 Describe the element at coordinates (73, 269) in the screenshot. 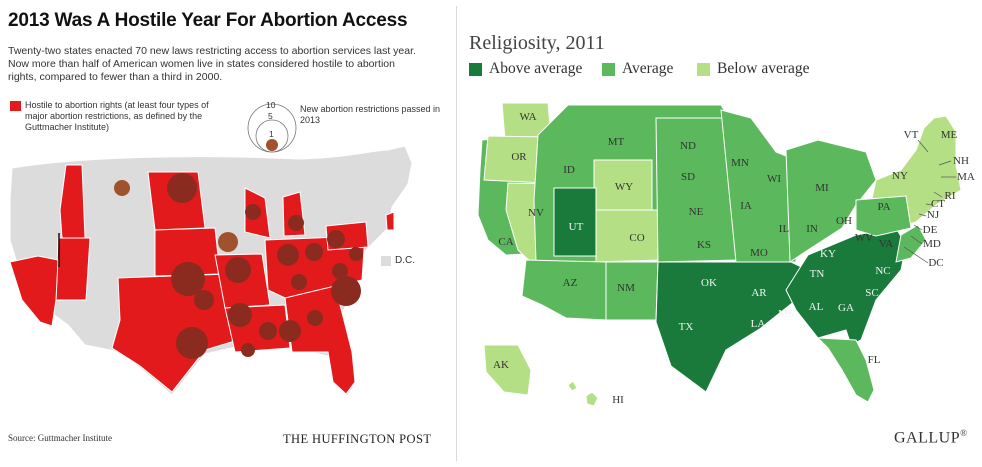

I see `state-utah` at that location.